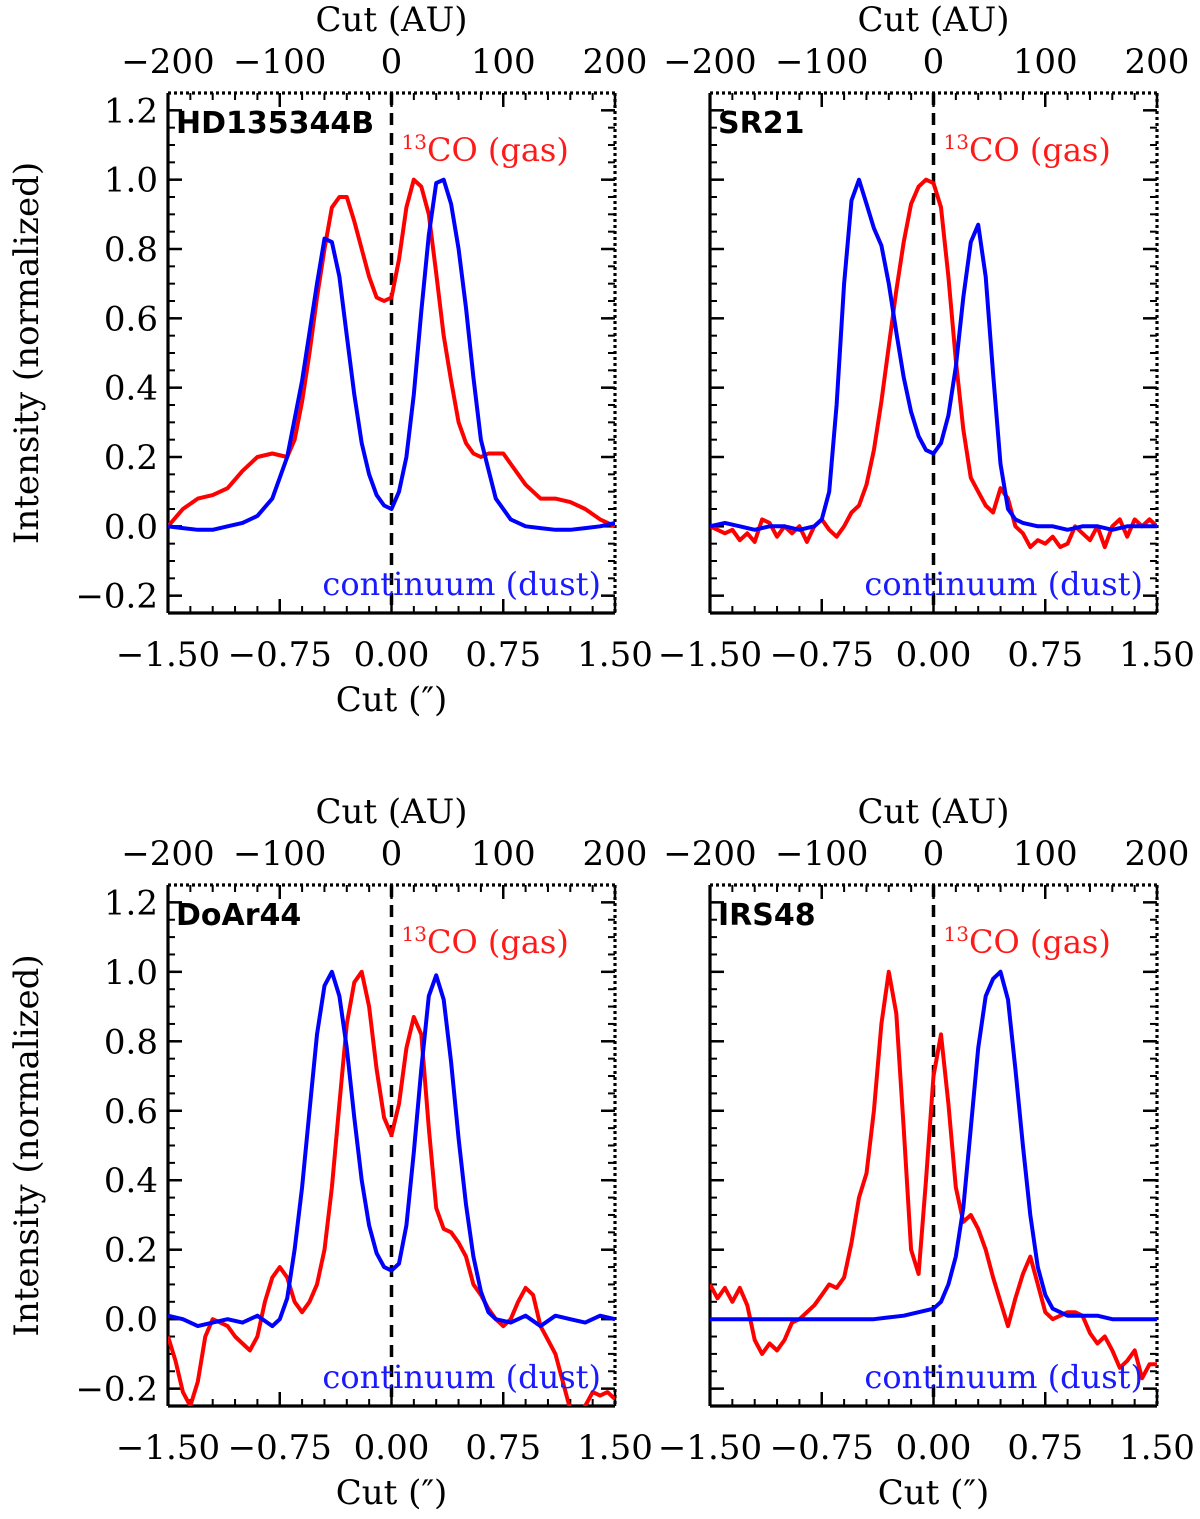 Image resolution: width=1200 pixels, height=1519 pixels. Describe the element at coordinates (238, 915) in the screenshot. I see `panel-label: DoAr44` at that location.